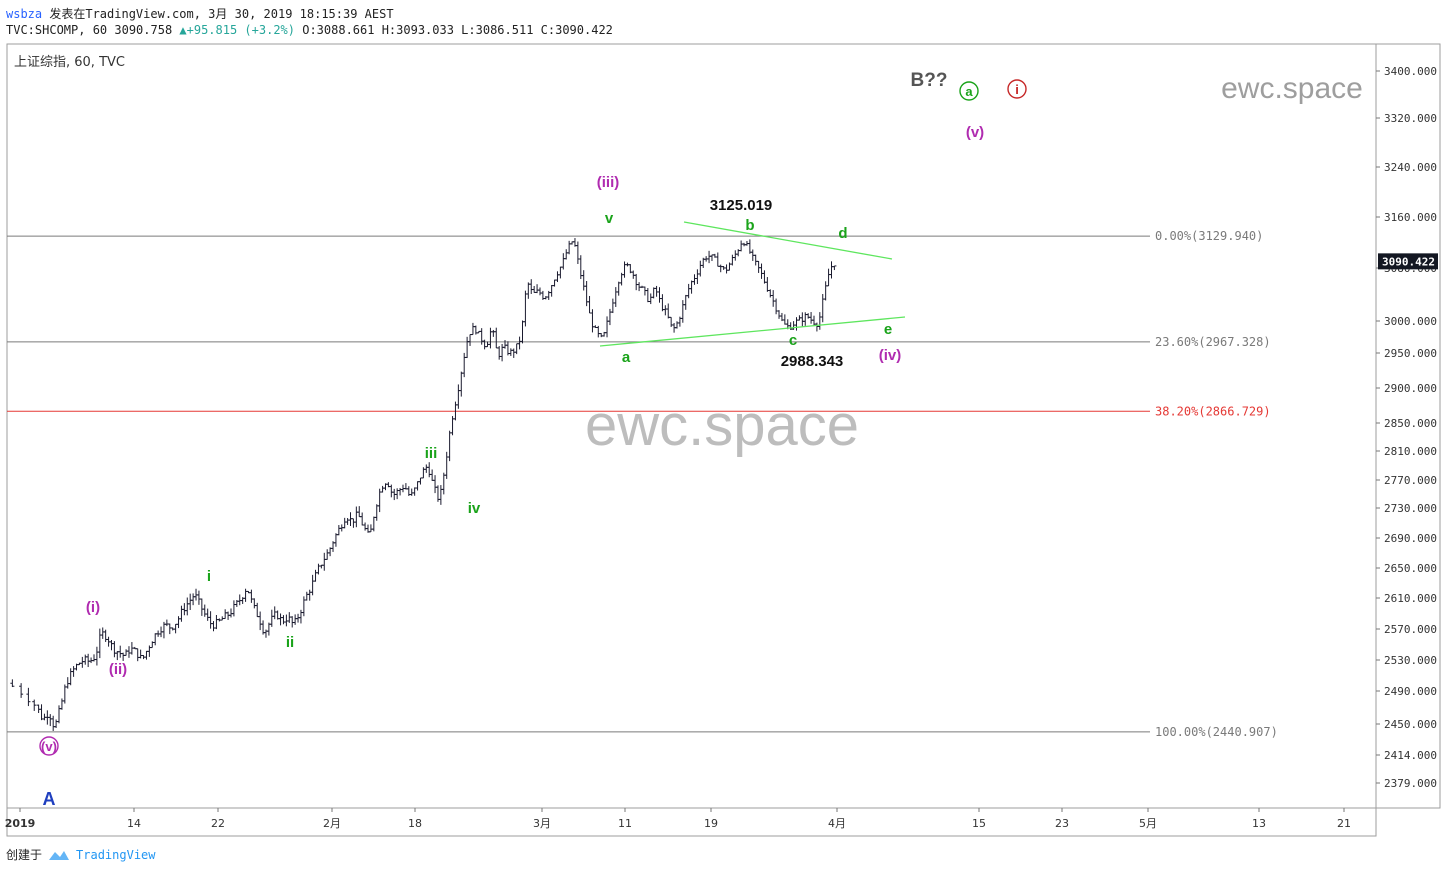  I want to click on time-tick-label: 13, so click(1259, 823).